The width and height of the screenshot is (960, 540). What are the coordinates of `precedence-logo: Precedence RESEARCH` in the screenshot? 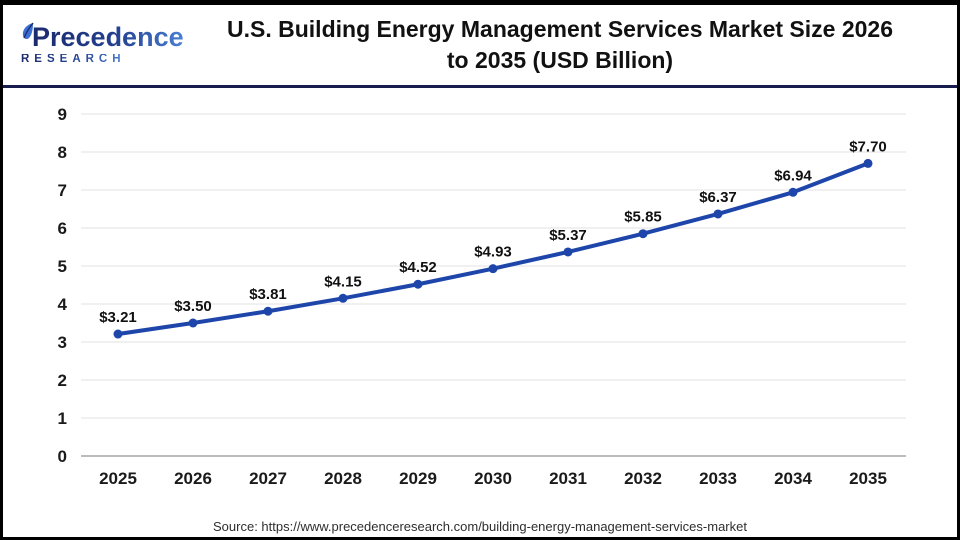 It's located at (98, 44).